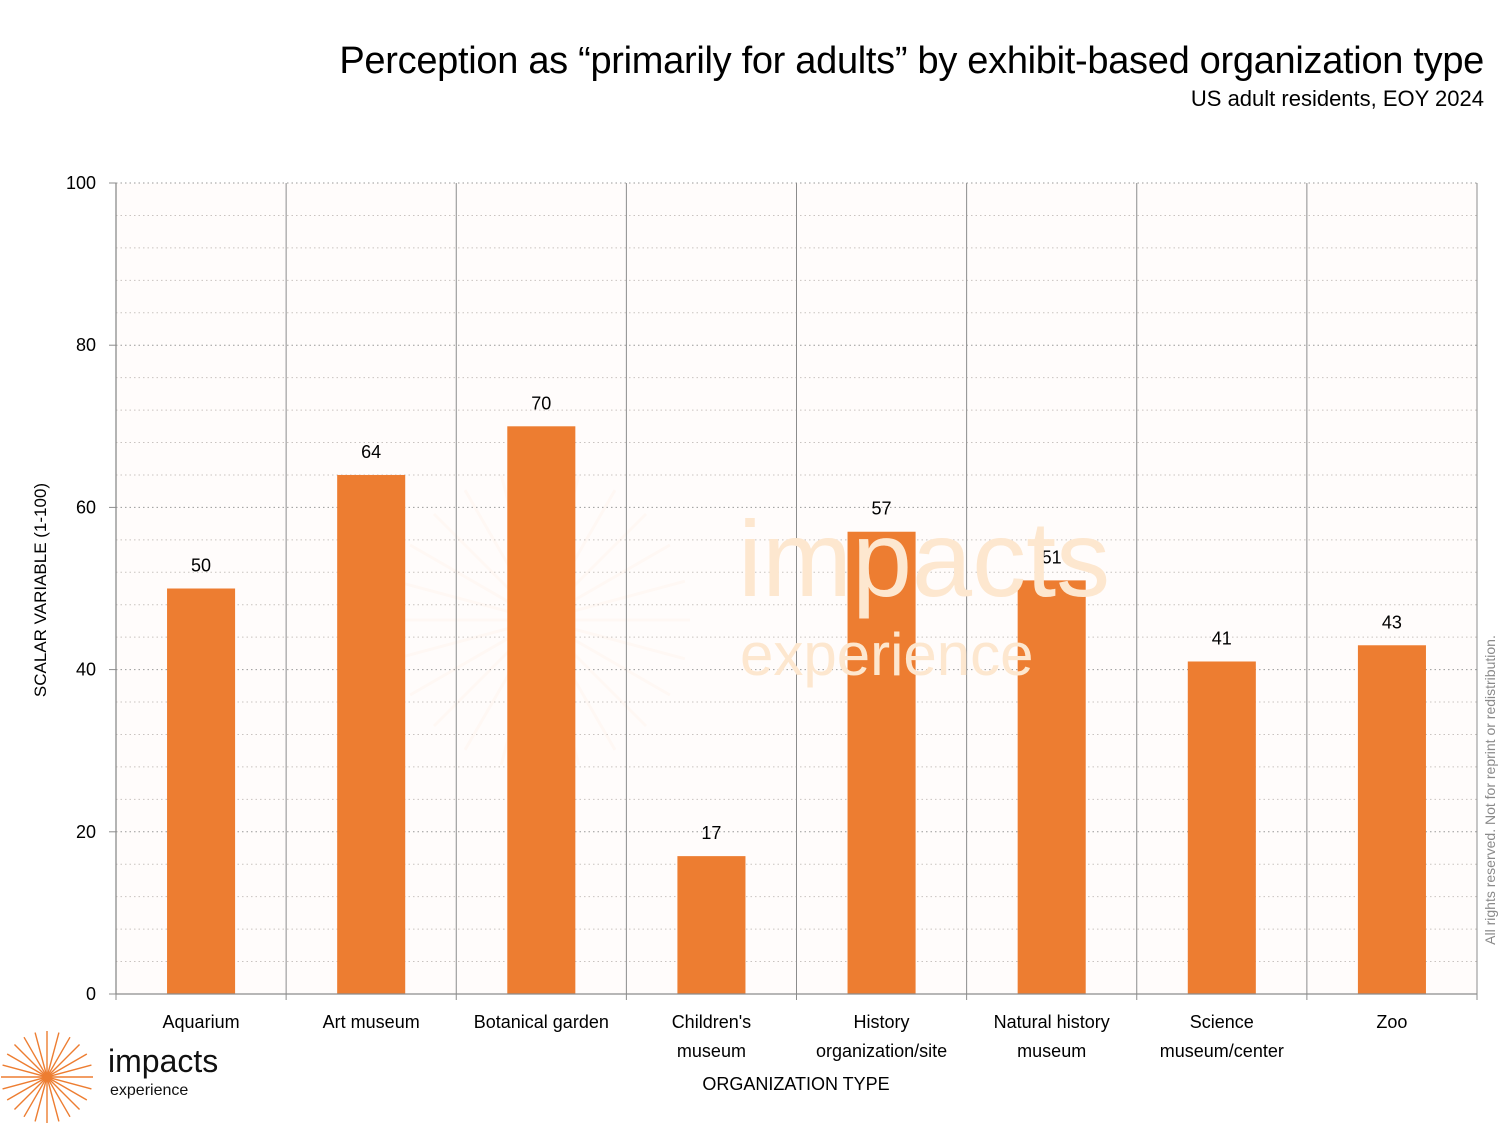  Describe the element at coordinates (882, 1022) in the screenshot. I see `x-tick-label: History` at that location.